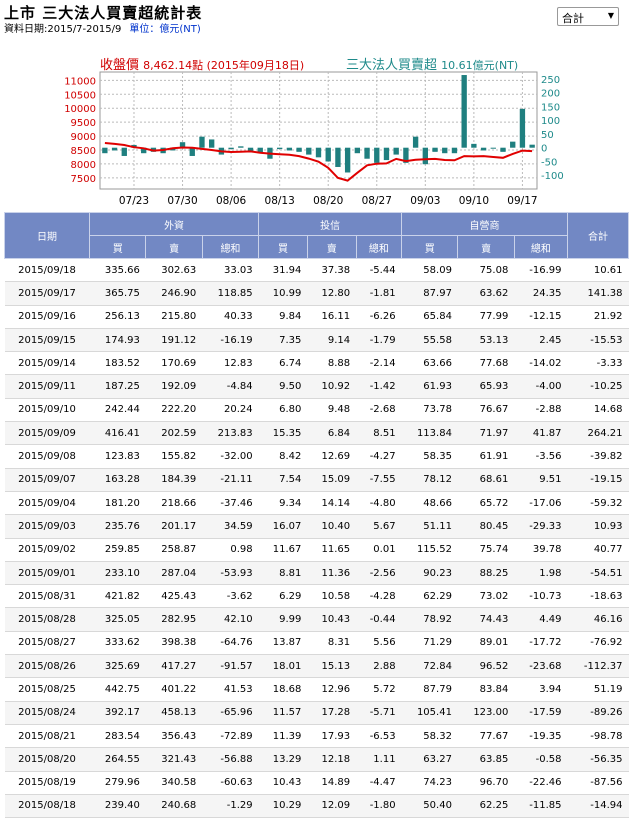  What do you see at coordinates (486, 340) in the screenshot?
I see `table-cell: 53.13` at bounding box center [486, 340].